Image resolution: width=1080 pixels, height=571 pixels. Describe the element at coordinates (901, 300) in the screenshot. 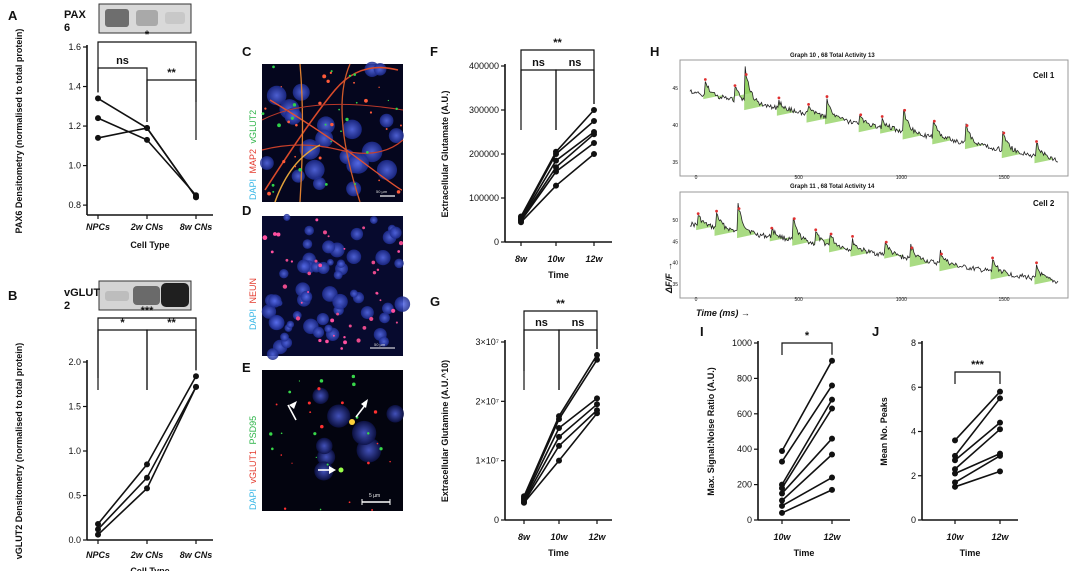

I see `trace-x-tick-label: 1000` at that location.